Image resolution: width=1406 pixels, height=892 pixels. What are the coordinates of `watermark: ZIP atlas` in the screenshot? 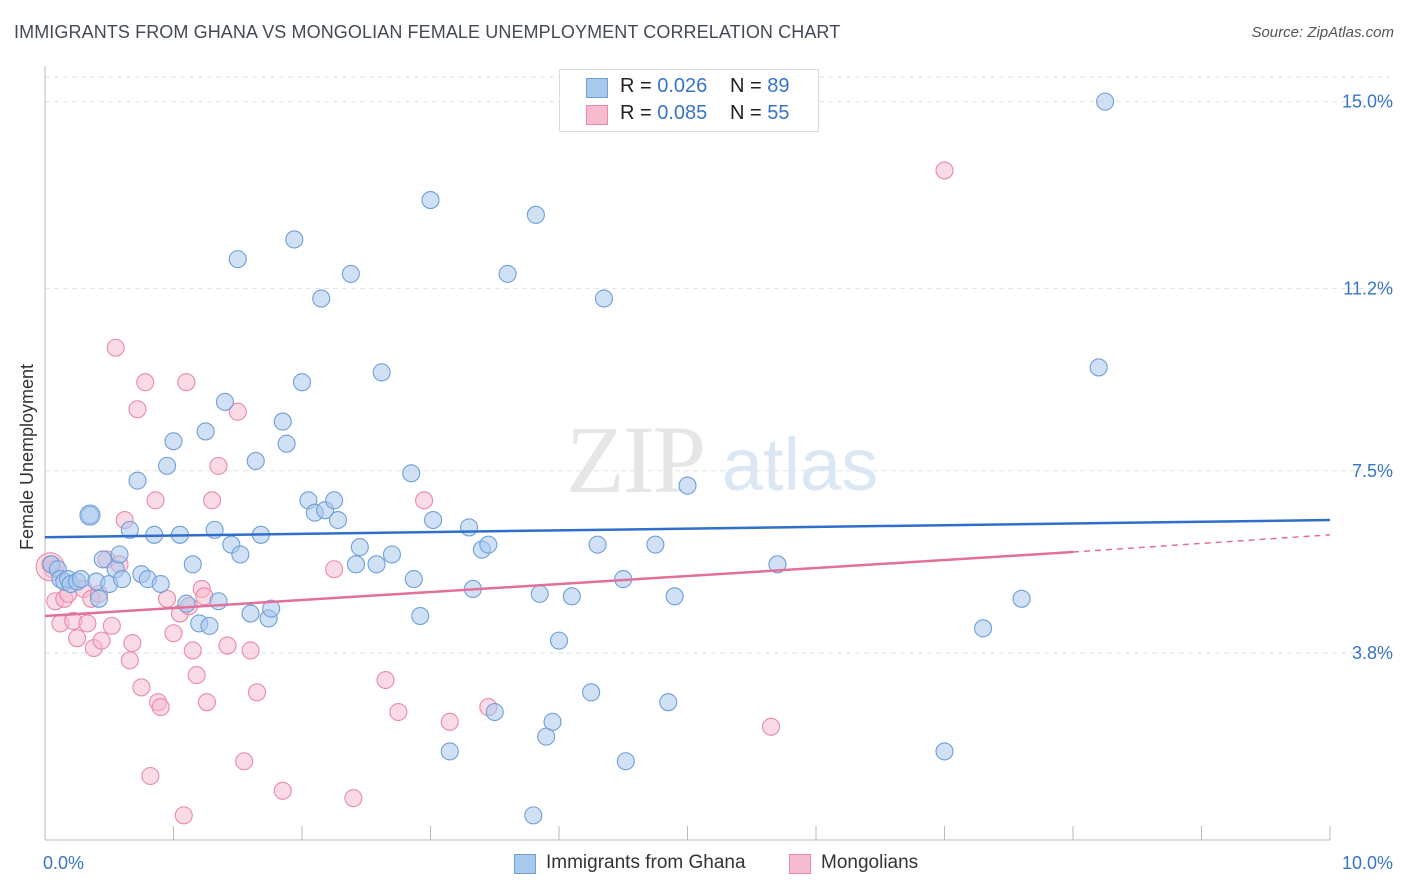 It's located at (722, 459).